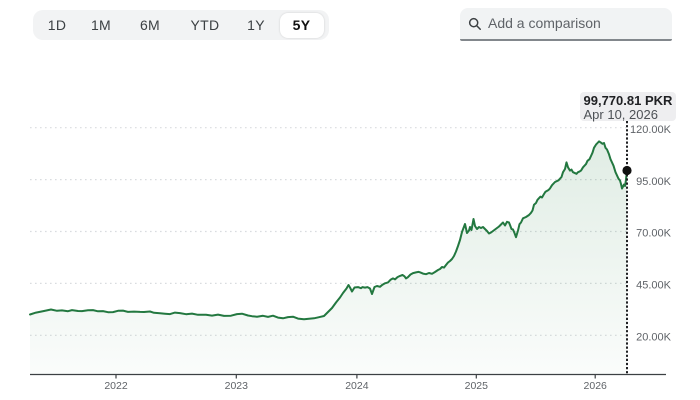 Image resolution: width=700 pixels, height=400 pixels. I want to click on svg-text: 120.00K, so click(651, 130).